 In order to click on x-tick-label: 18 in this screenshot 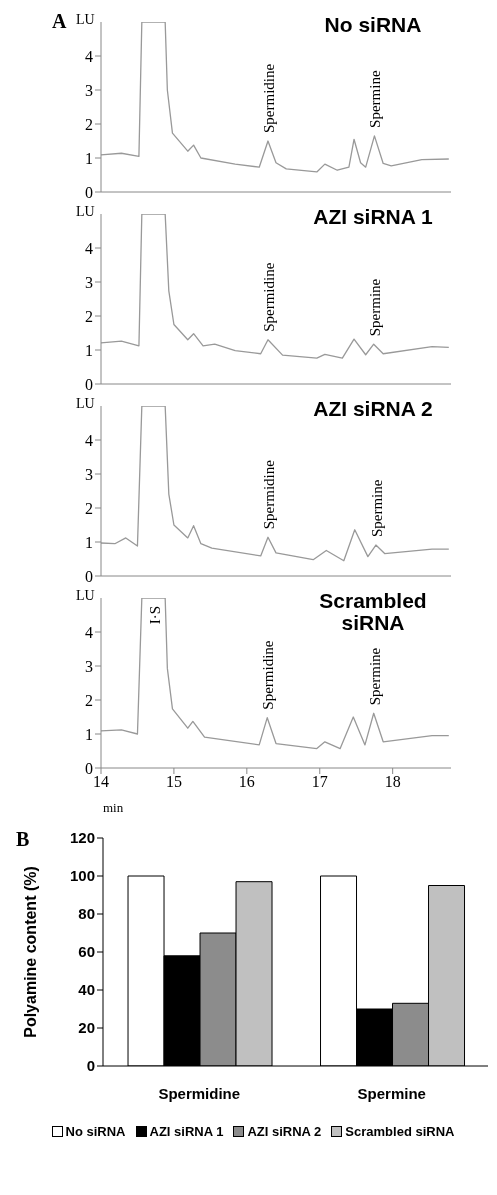, I will do `click(392, 782)`.